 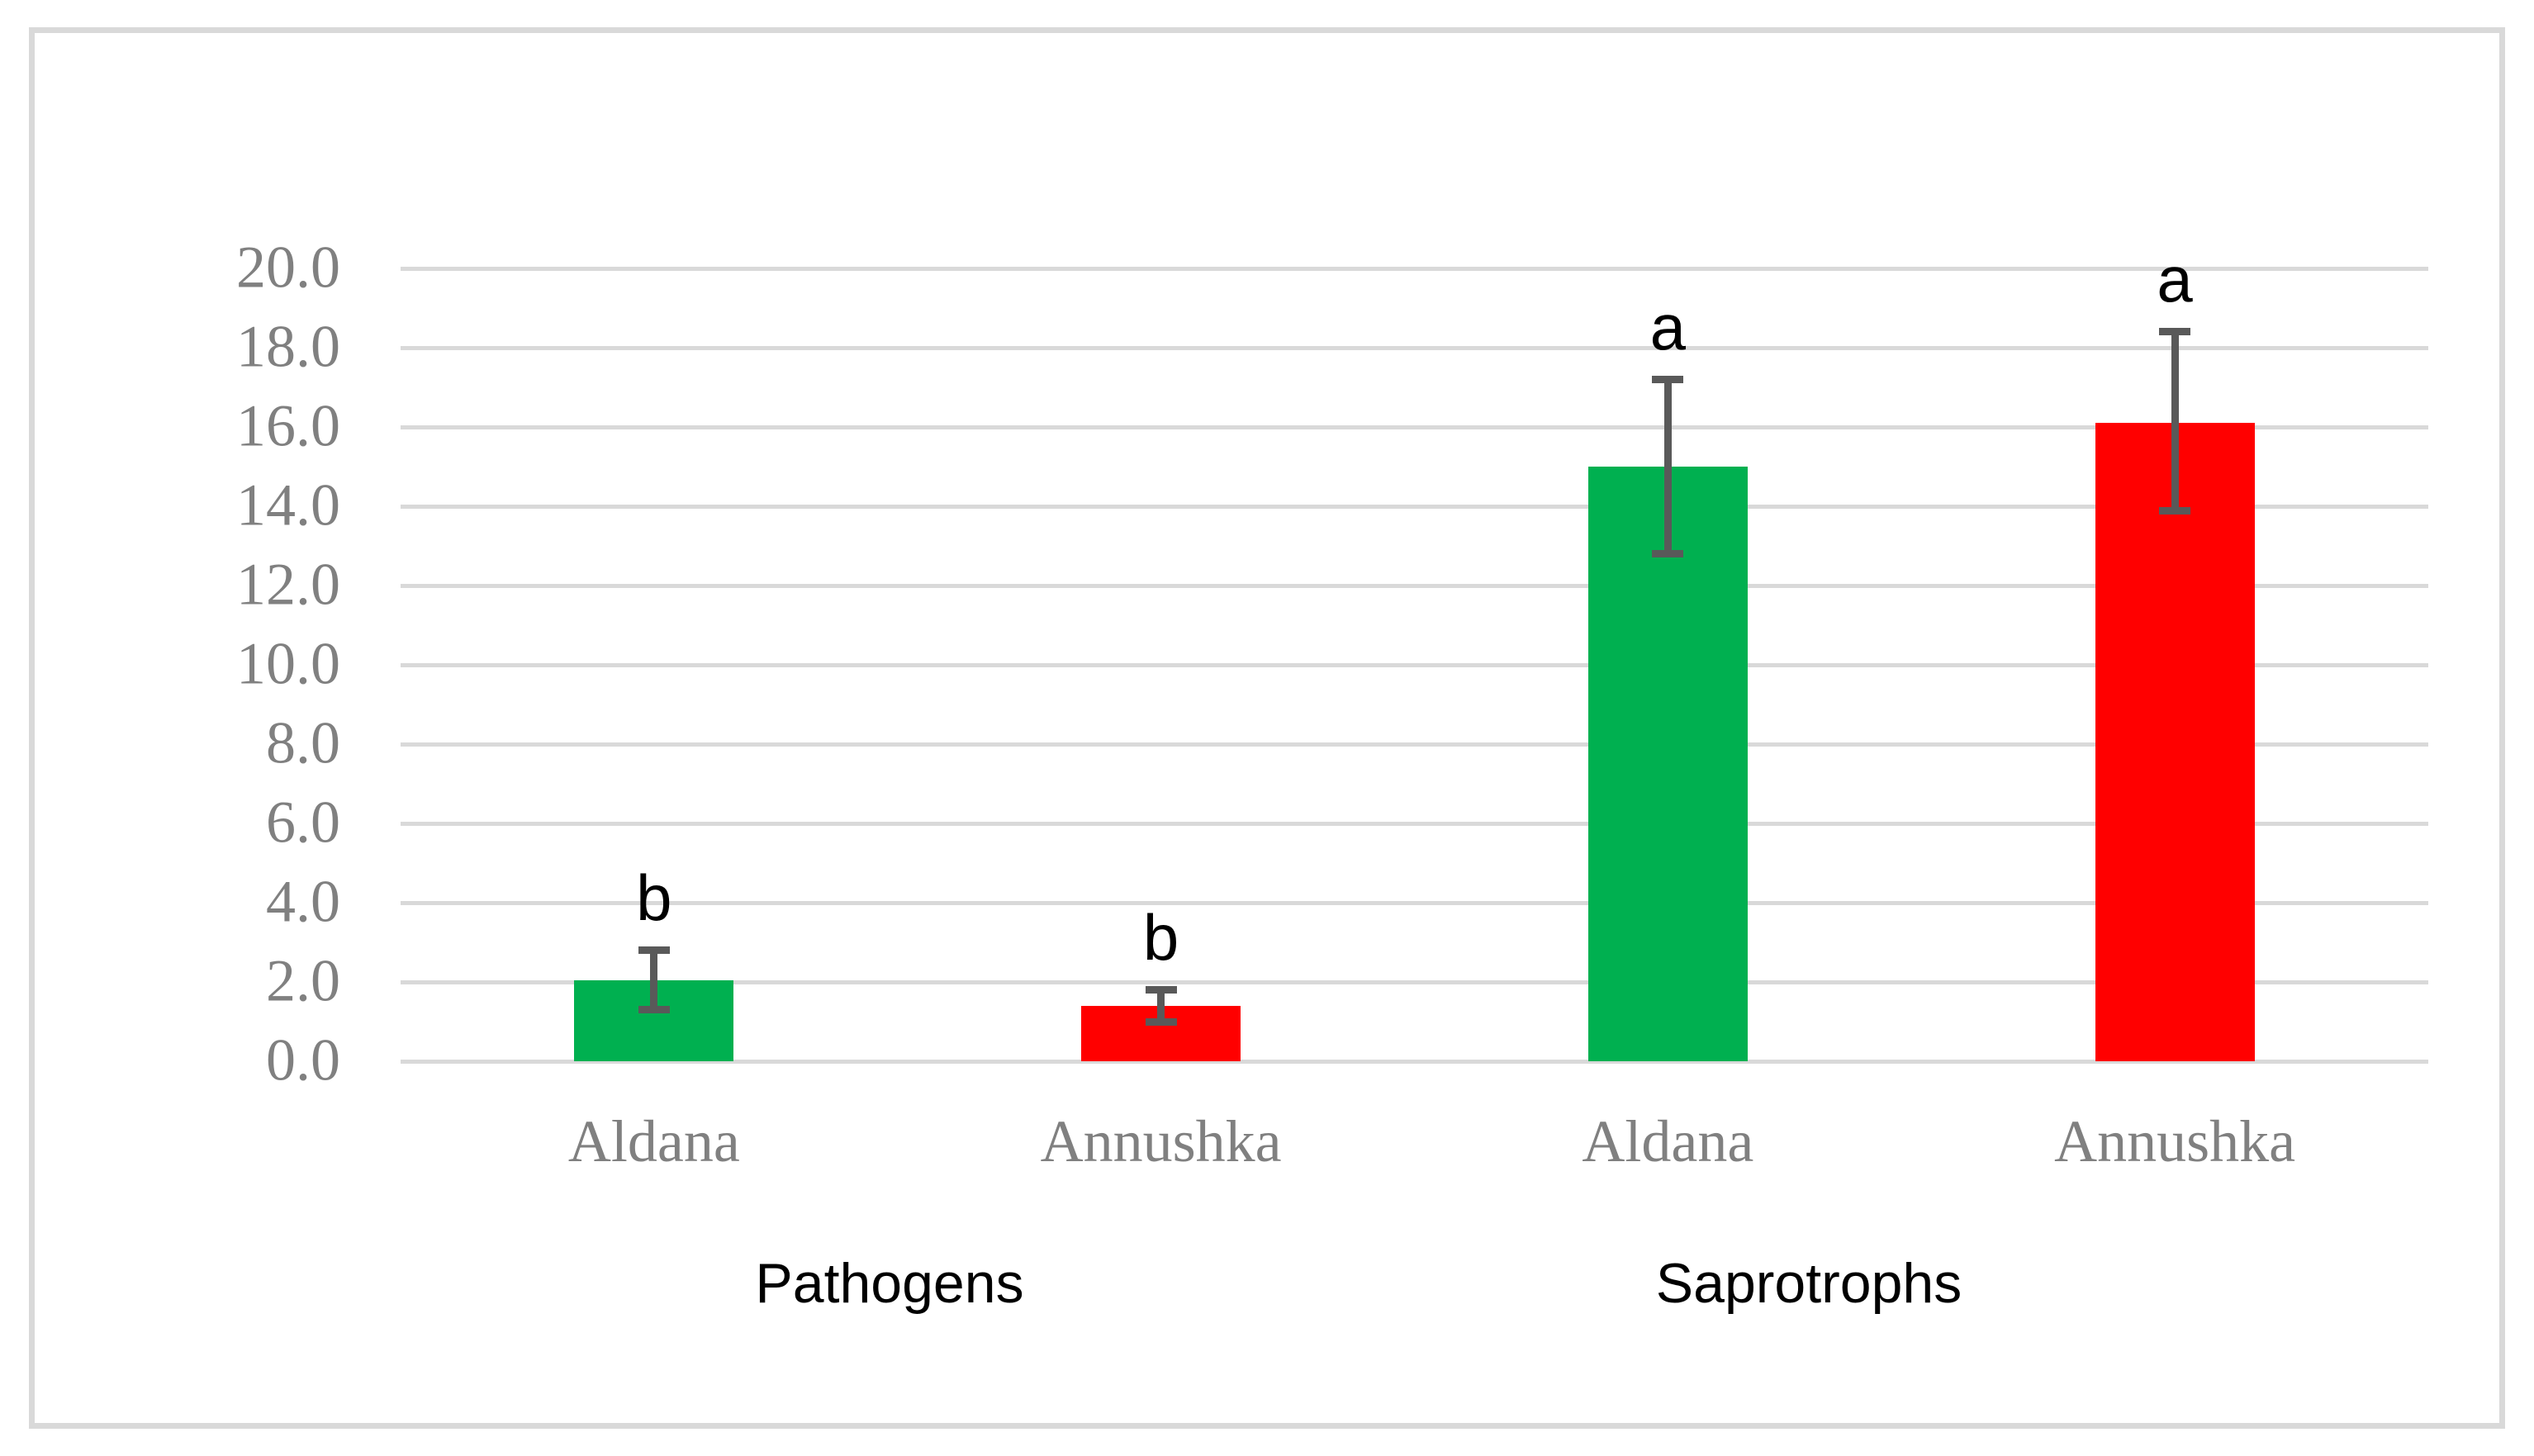 I want to click on gridline-16.0, so click(x=1415, y=427).